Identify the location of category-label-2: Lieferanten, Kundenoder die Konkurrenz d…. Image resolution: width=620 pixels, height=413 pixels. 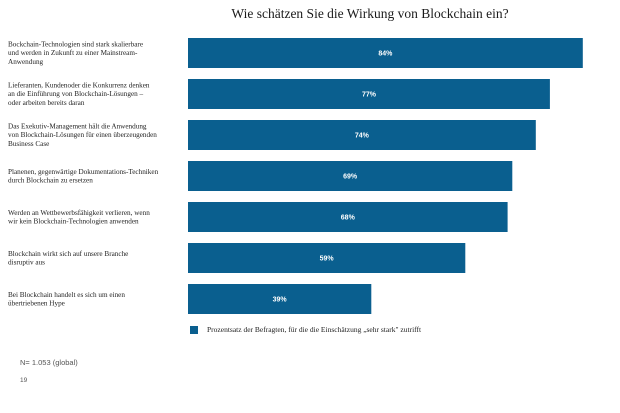
(79, 94).